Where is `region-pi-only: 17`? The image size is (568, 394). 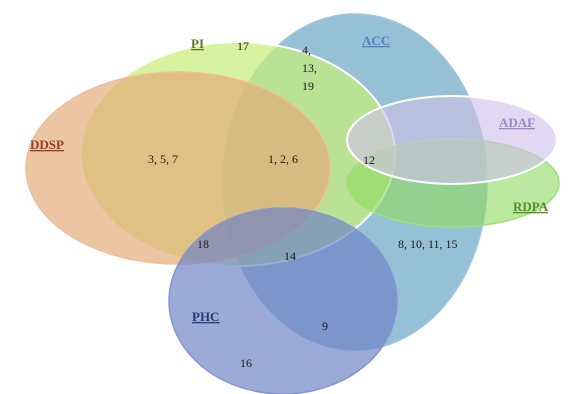 region-pi-only: 17 is located at coordinates (243, 46).